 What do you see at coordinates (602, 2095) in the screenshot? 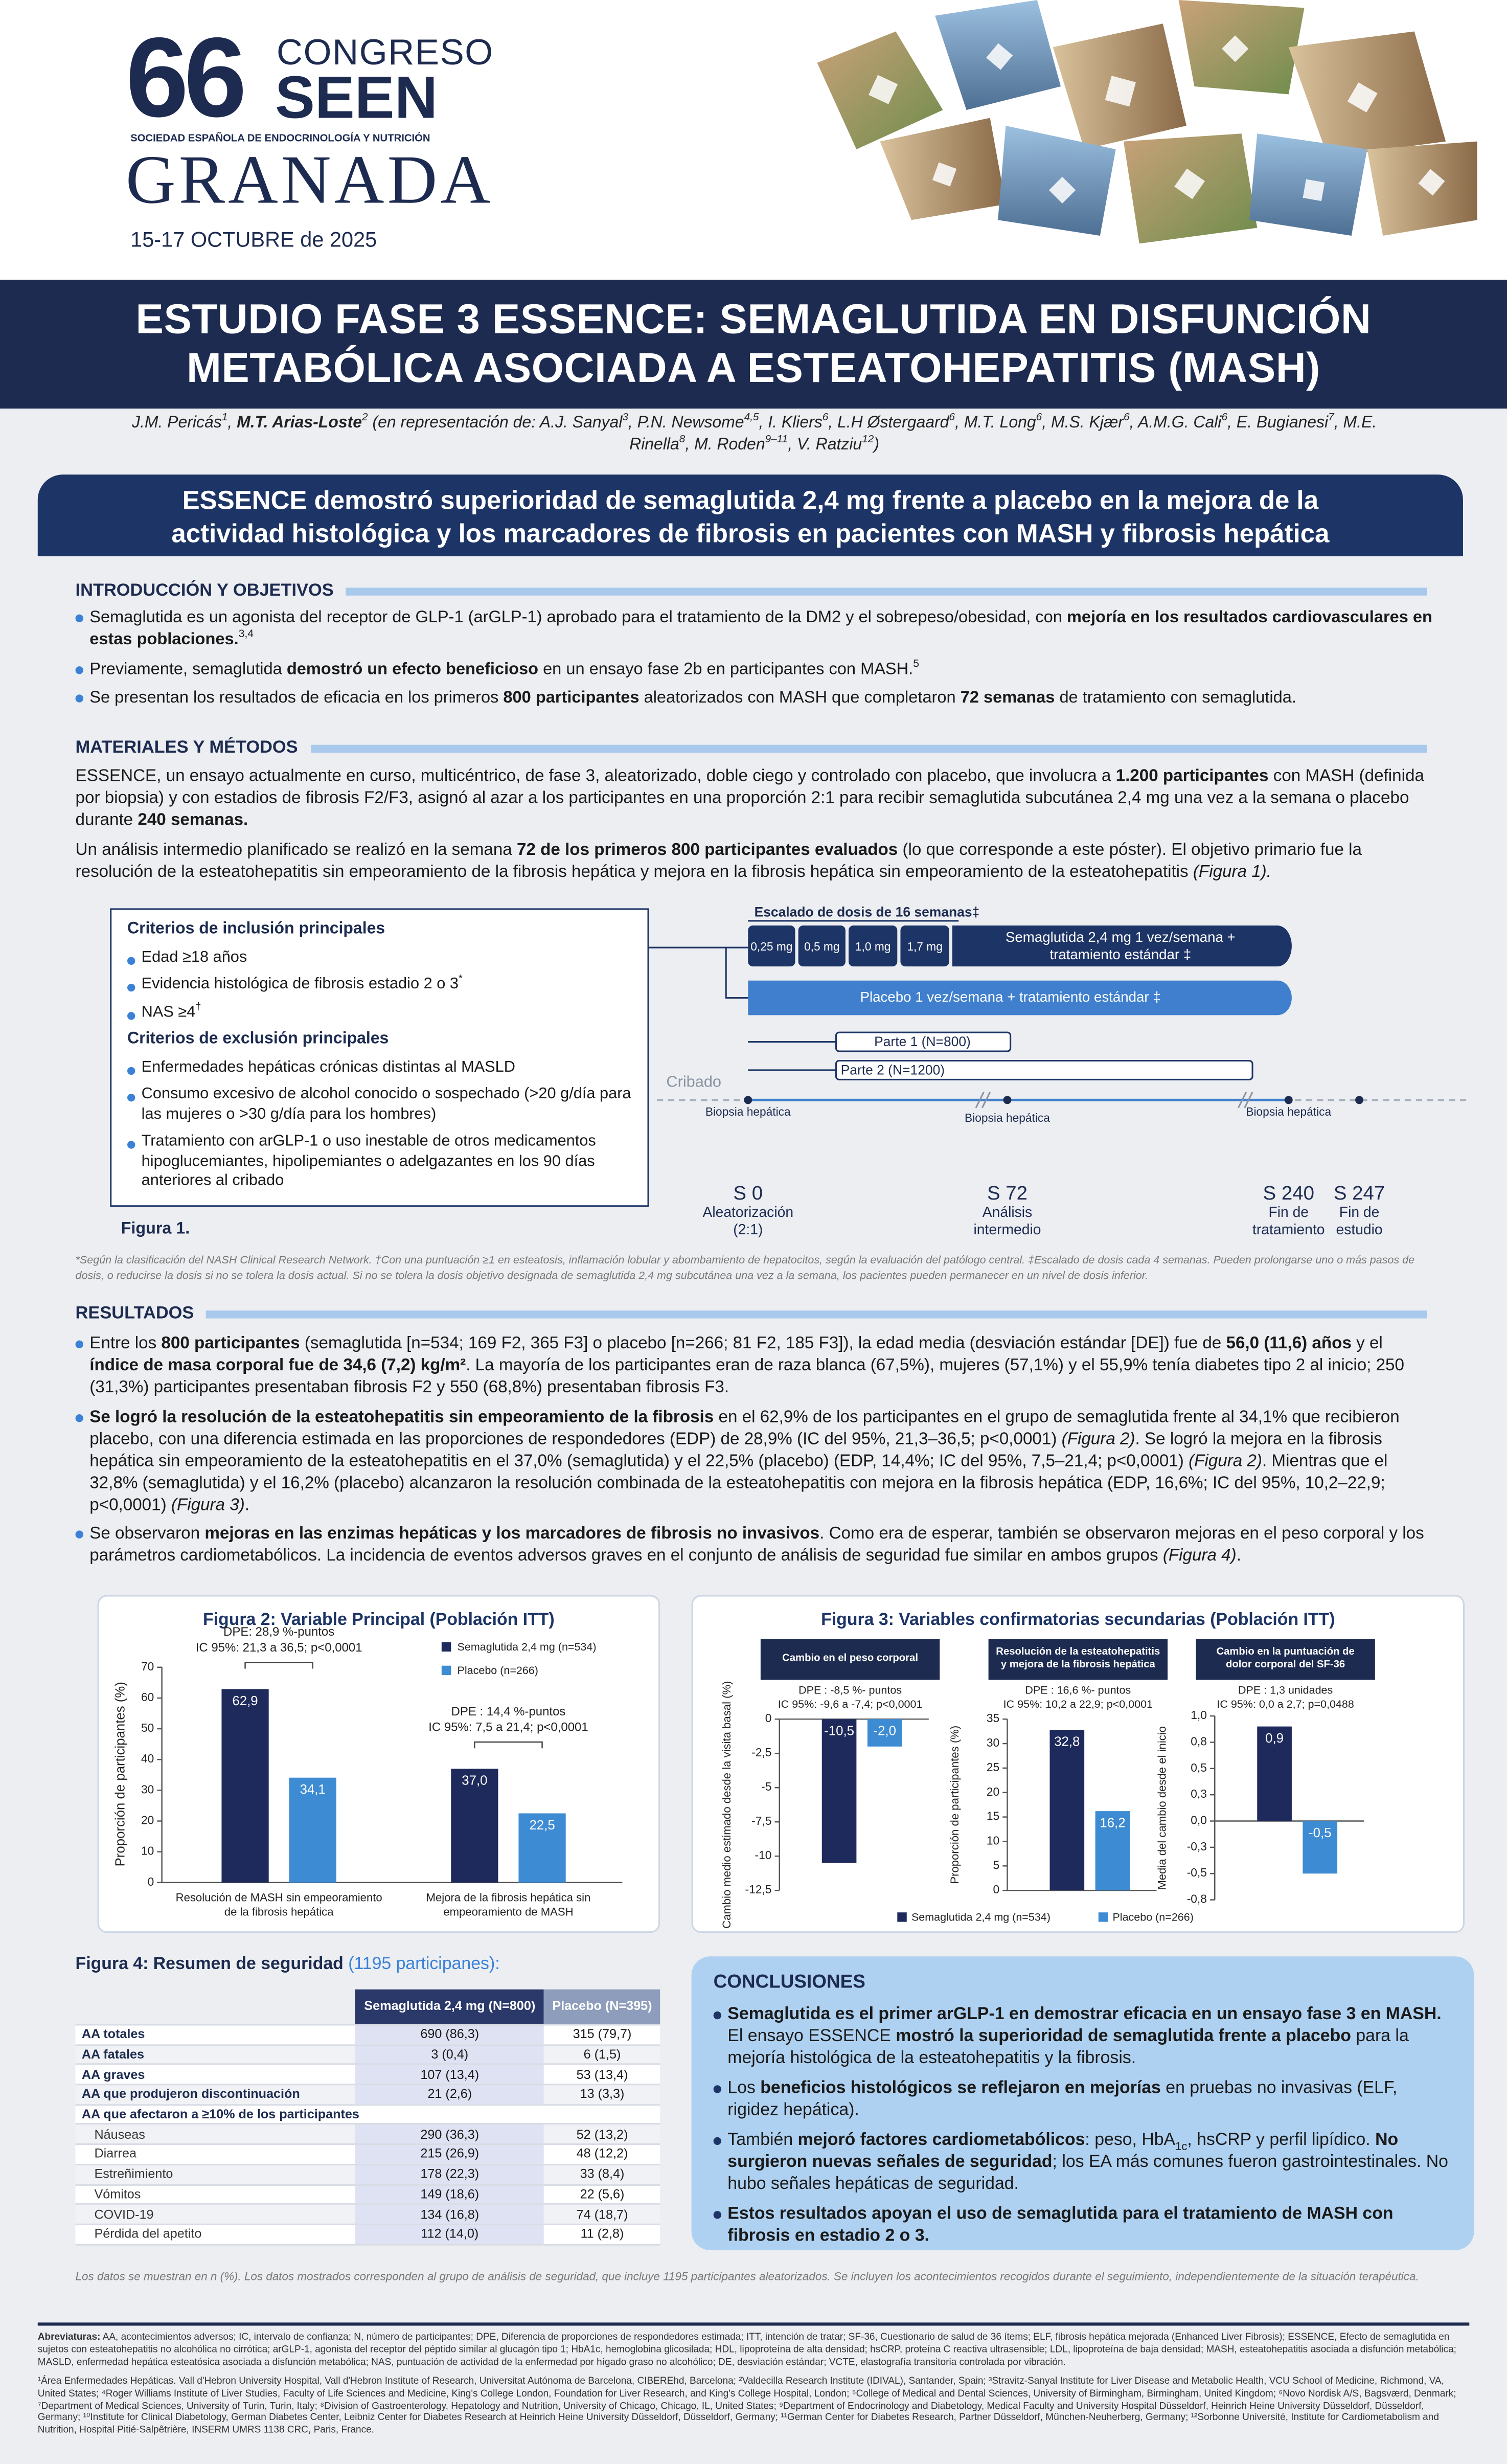
I see `table-cell: 13 (3,3)` at bounding box center [602, 2095].